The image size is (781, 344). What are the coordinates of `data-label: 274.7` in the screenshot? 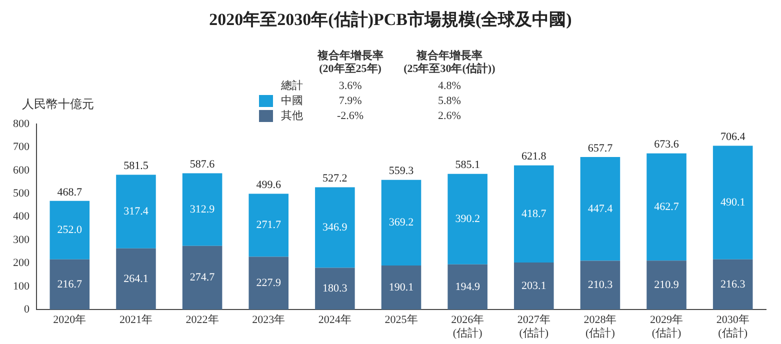 It's located at (203, 278).